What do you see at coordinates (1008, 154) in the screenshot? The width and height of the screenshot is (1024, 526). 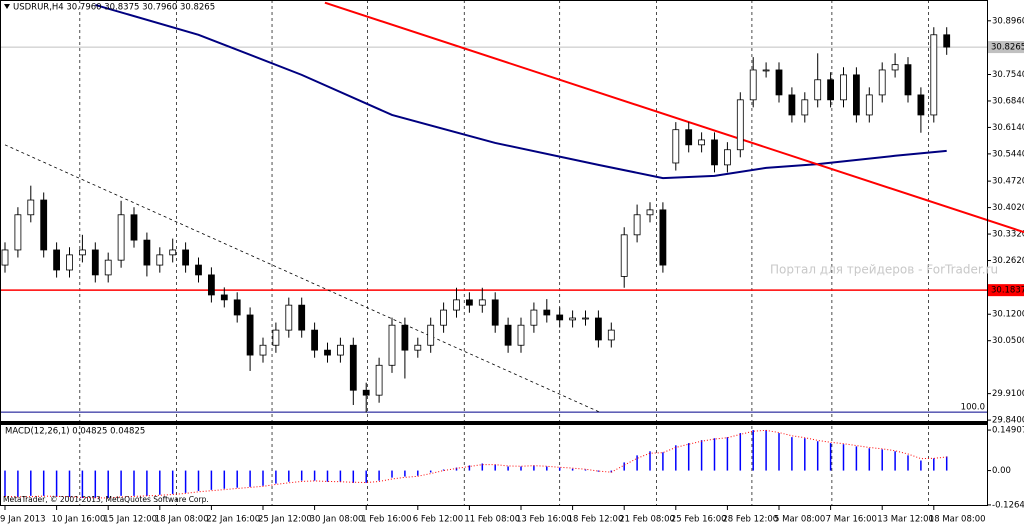 I see `y-tick-label: 30.5440` at bounding box center [1008, 154].